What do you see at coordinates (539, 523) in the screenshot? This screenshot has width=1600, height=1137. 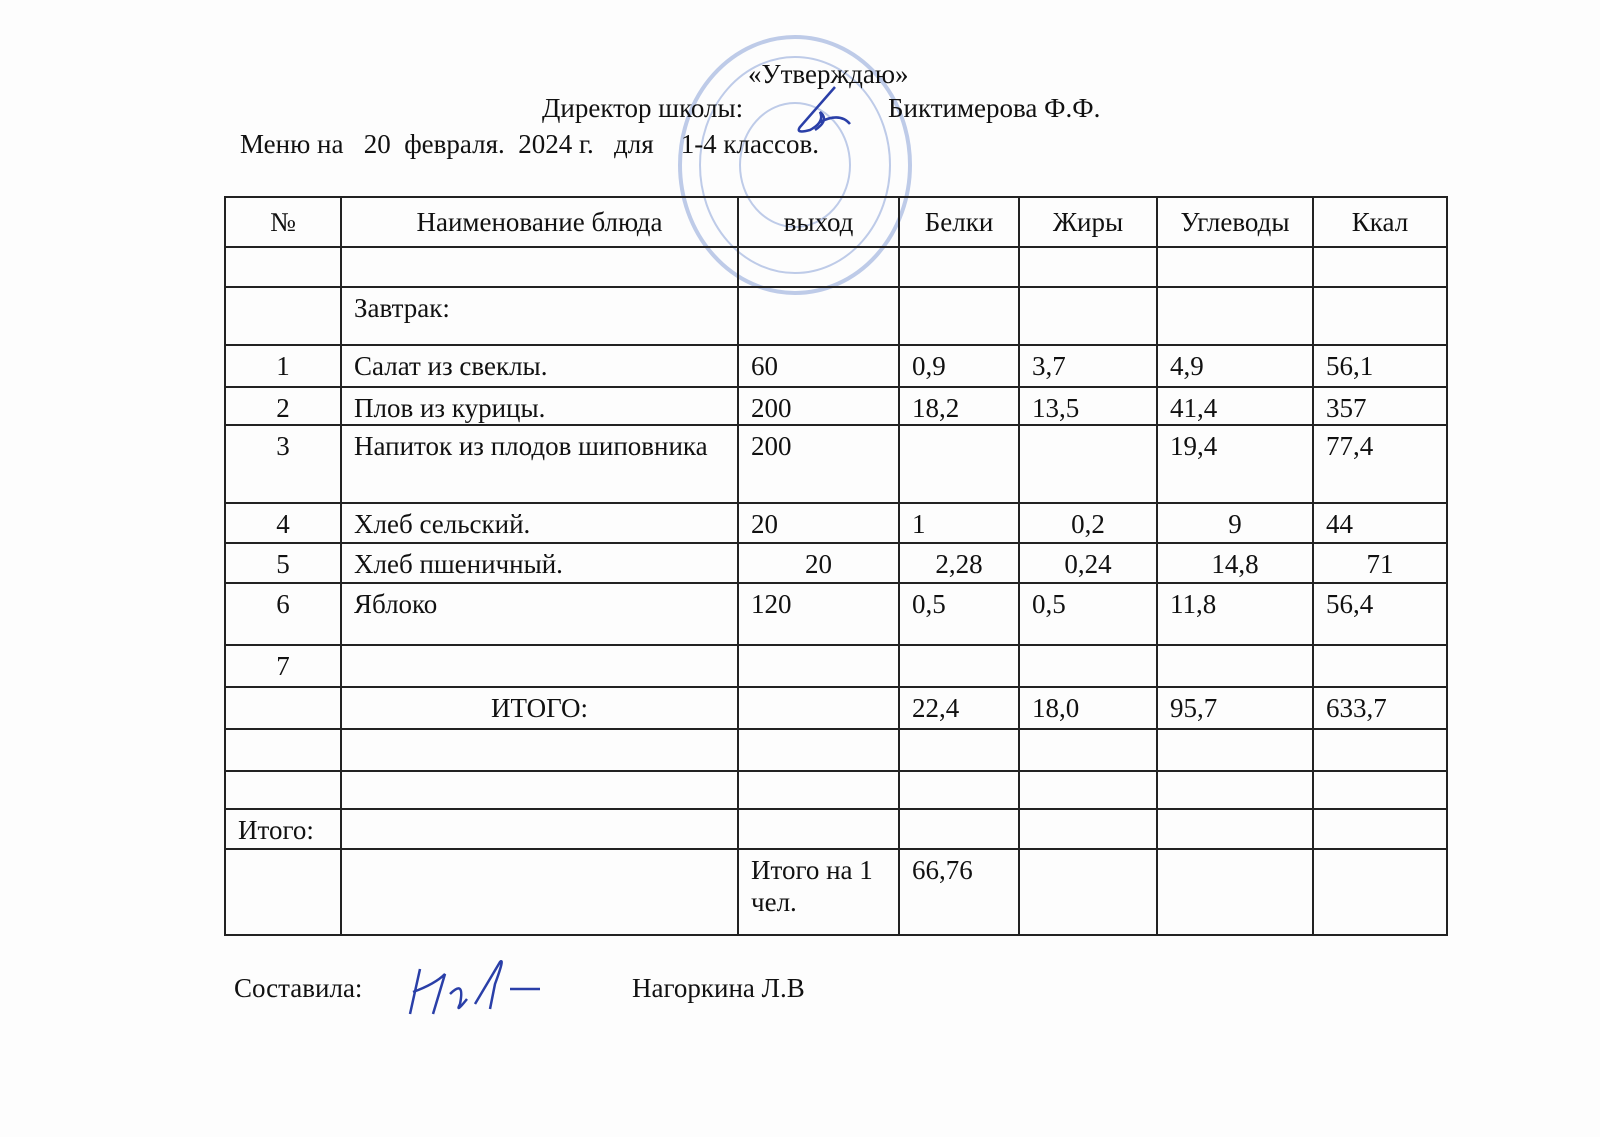 I see `table-cell: Хлеб сельский.` at bounding box center [539, 523].